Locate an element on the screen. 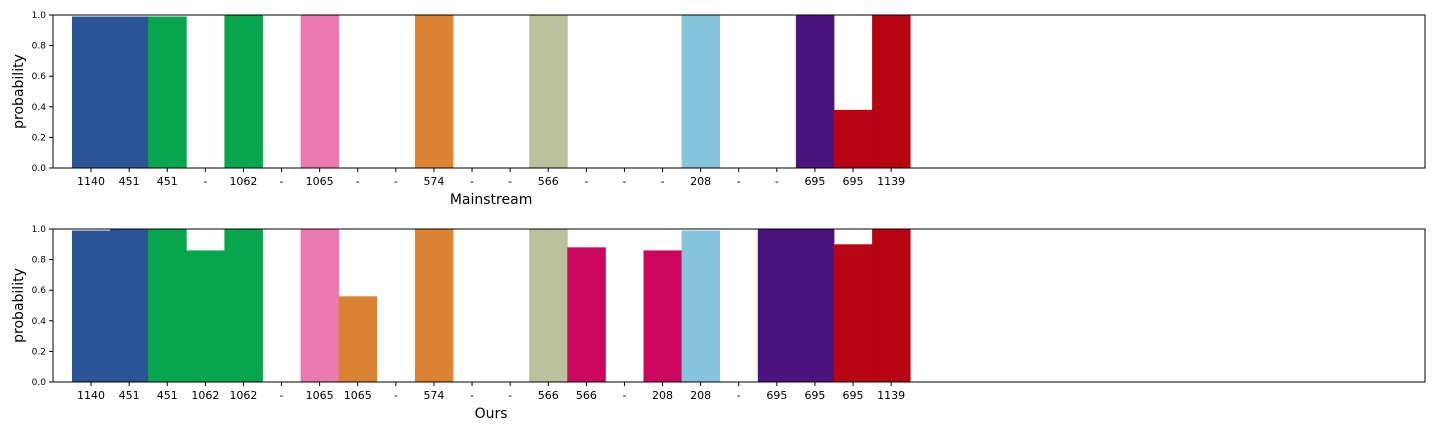  x-axis-title: Ours is located at coordinates (491, 414).